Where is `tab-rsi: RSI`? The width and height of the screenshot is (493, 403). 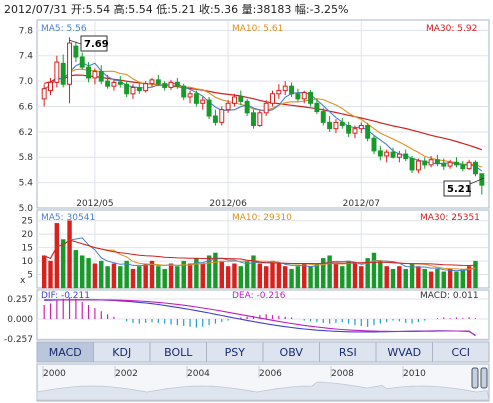
tab-rsi: RSI is located at coordinates (348, 352).